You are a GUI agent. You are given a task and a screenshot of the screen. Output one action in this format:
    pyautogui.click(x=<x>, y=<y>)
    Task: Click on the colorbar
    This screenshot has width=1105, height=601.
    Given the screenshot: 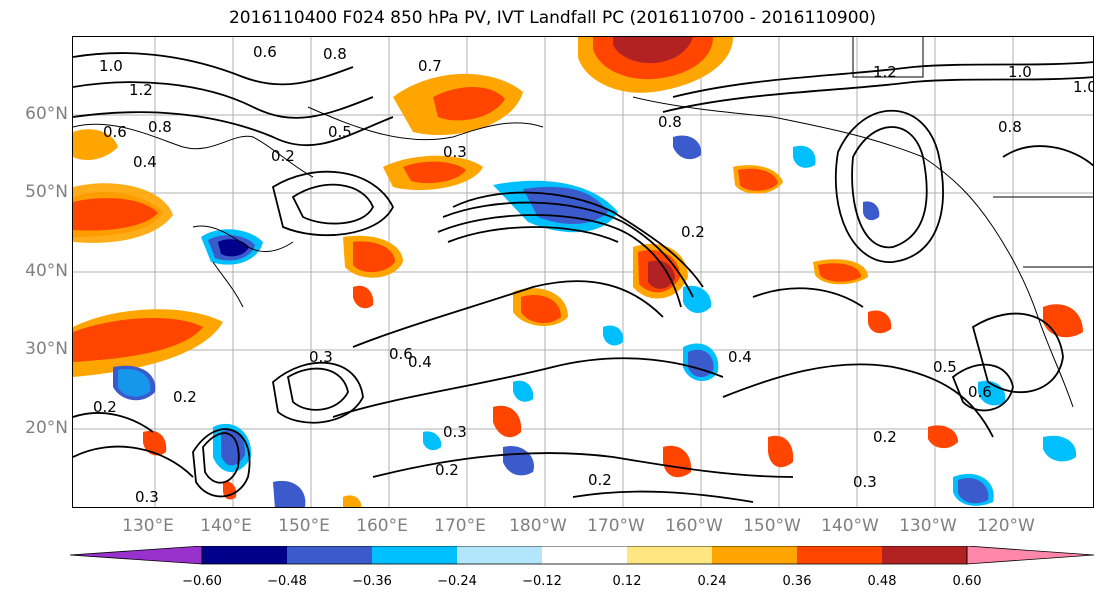 What is the action you would take?
    pyautogui.click(x=582, y=555)
    